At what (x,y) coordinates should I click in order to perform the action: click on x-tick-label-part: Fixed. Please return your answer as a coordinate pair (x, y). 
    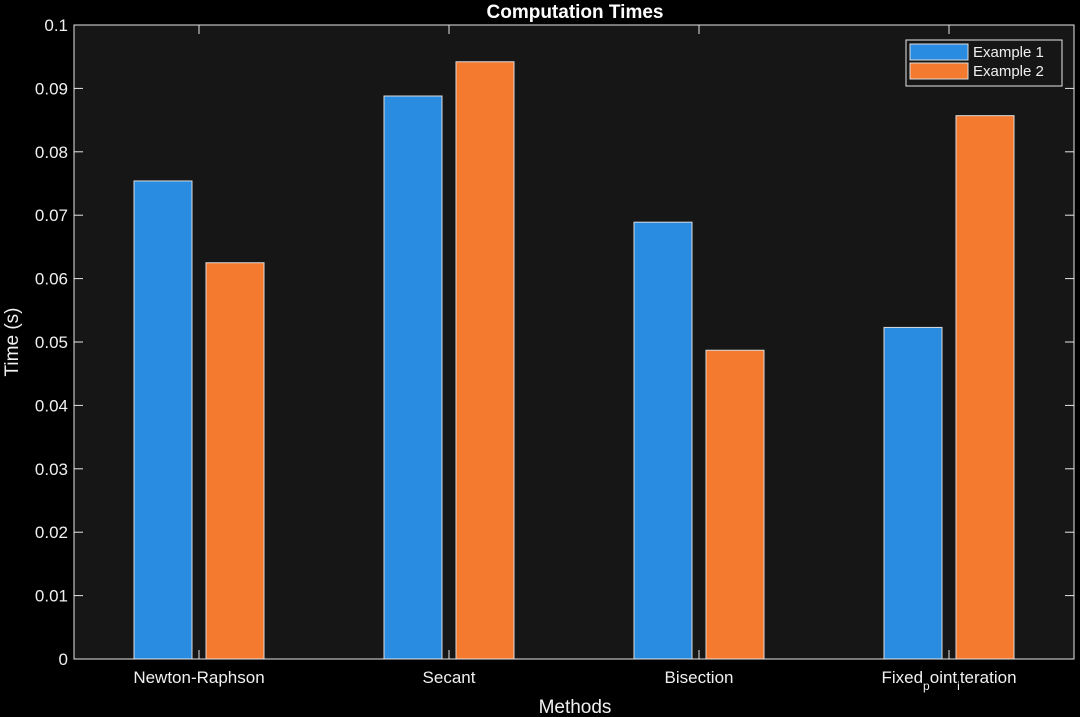
    Looking at the image, I should click on (902, 677).